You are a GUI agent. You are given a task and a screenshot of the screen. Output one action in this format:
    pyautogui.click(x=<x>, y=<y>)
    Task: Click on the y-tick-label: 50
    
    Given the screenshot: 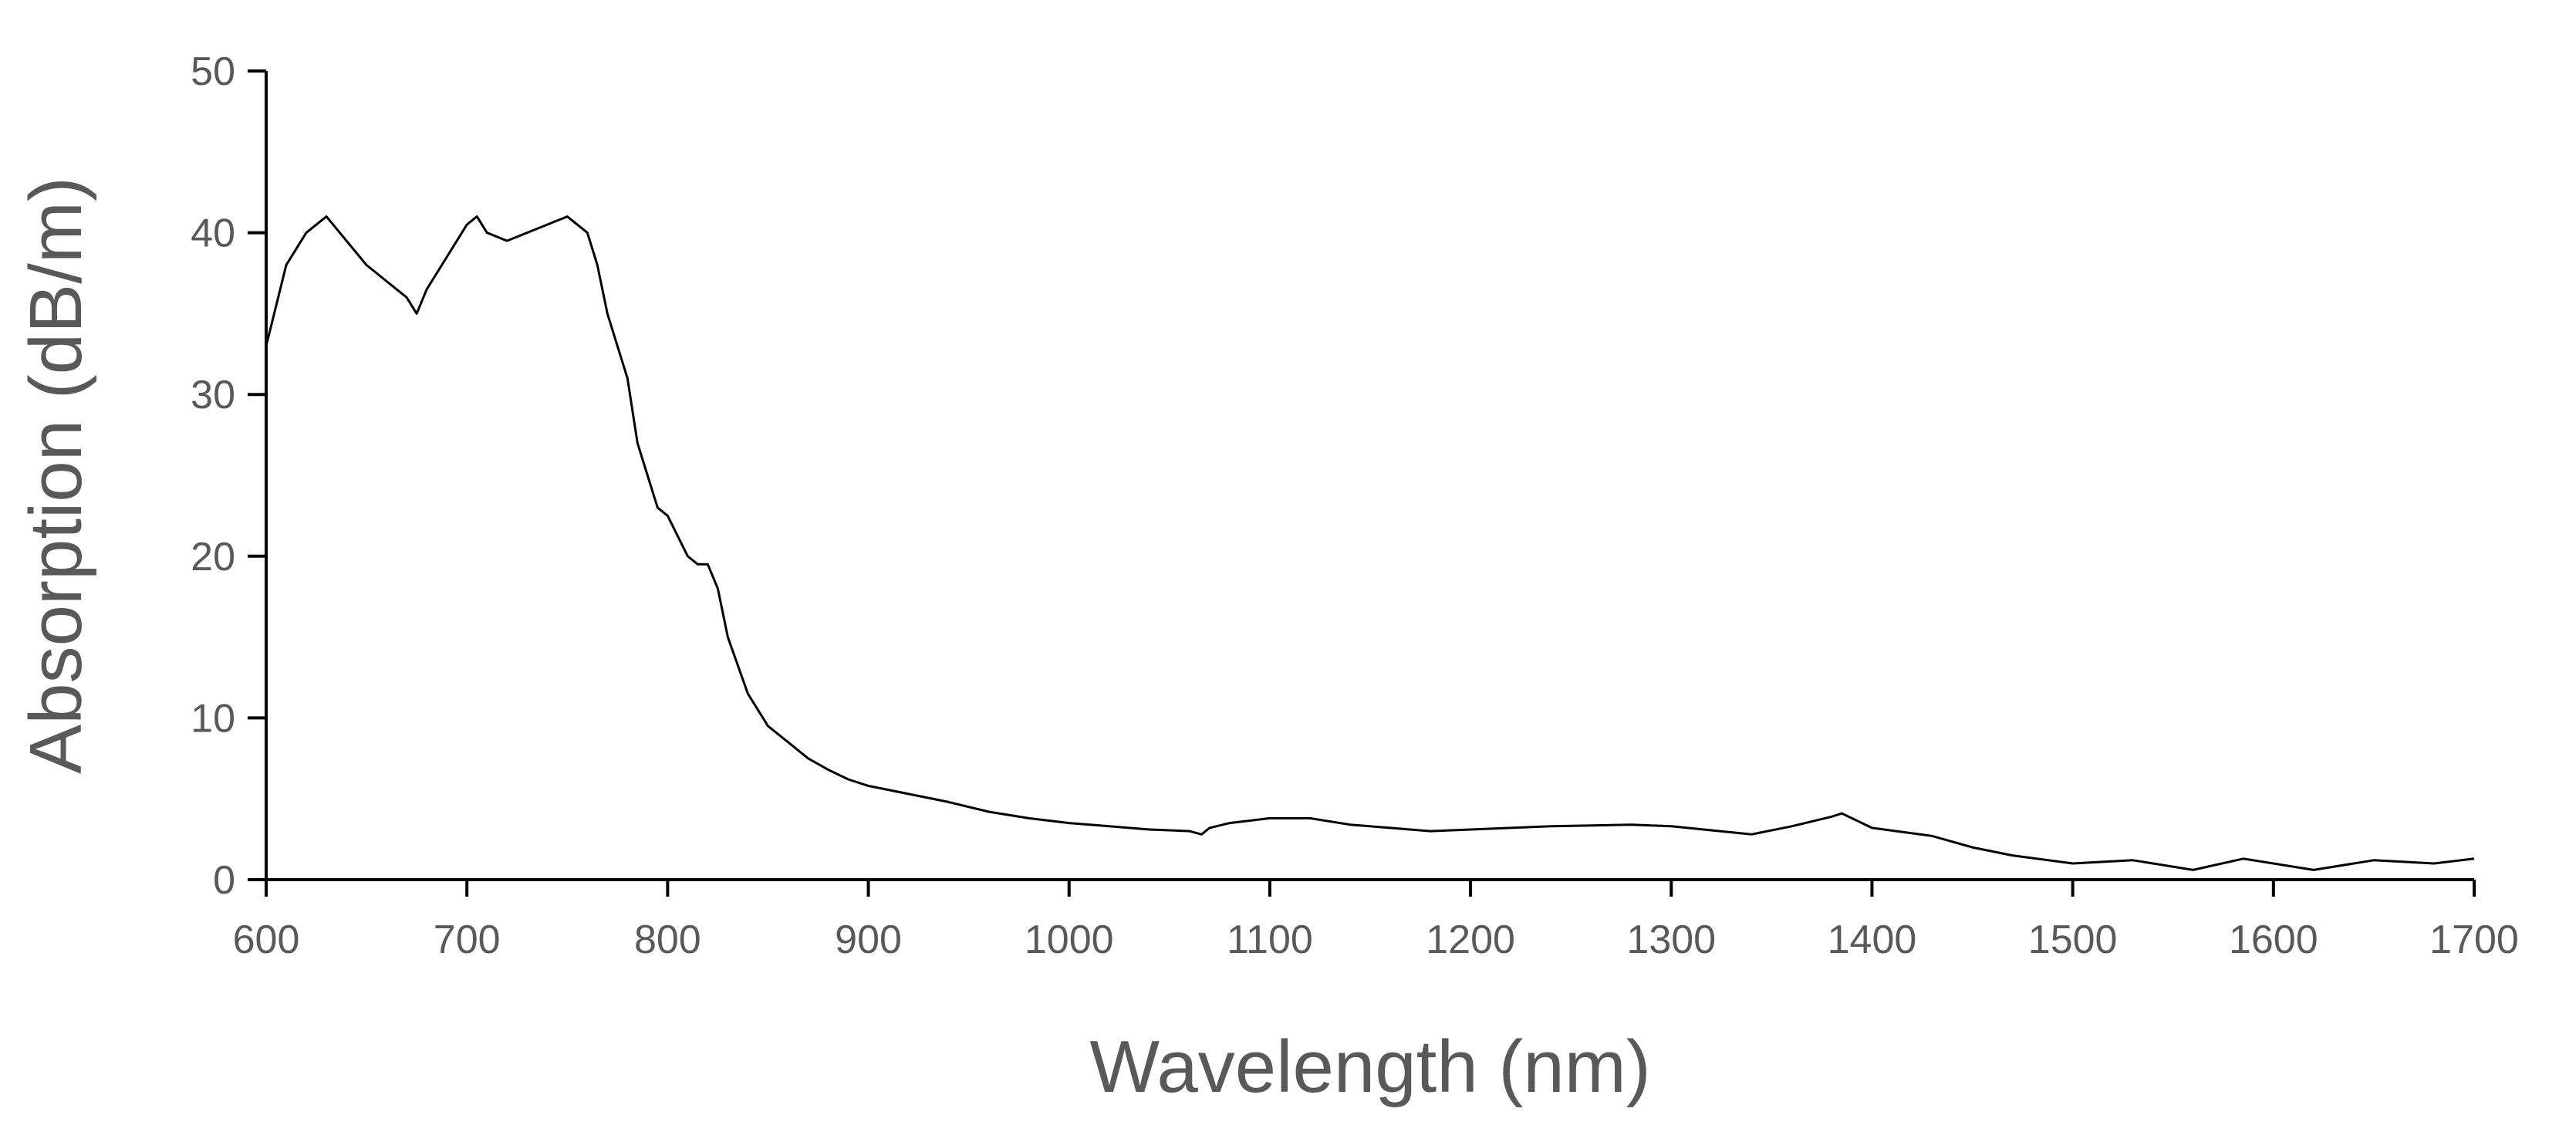 What is the action you would take?
    pyautogui.click(x=213, y=72)
    